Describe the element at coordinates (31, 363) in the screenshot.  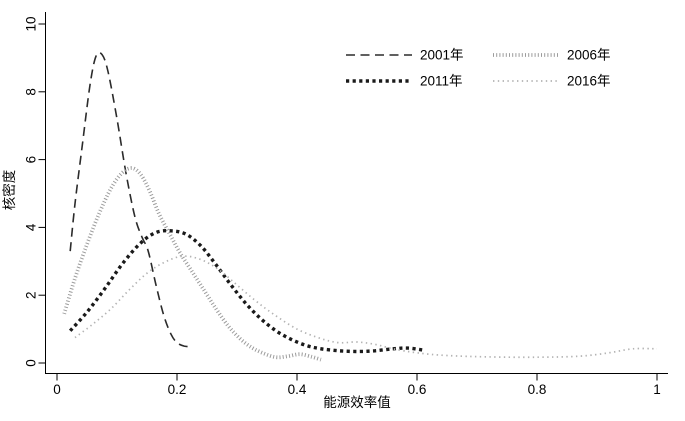
I see `y-tick-label: 0` at that location.